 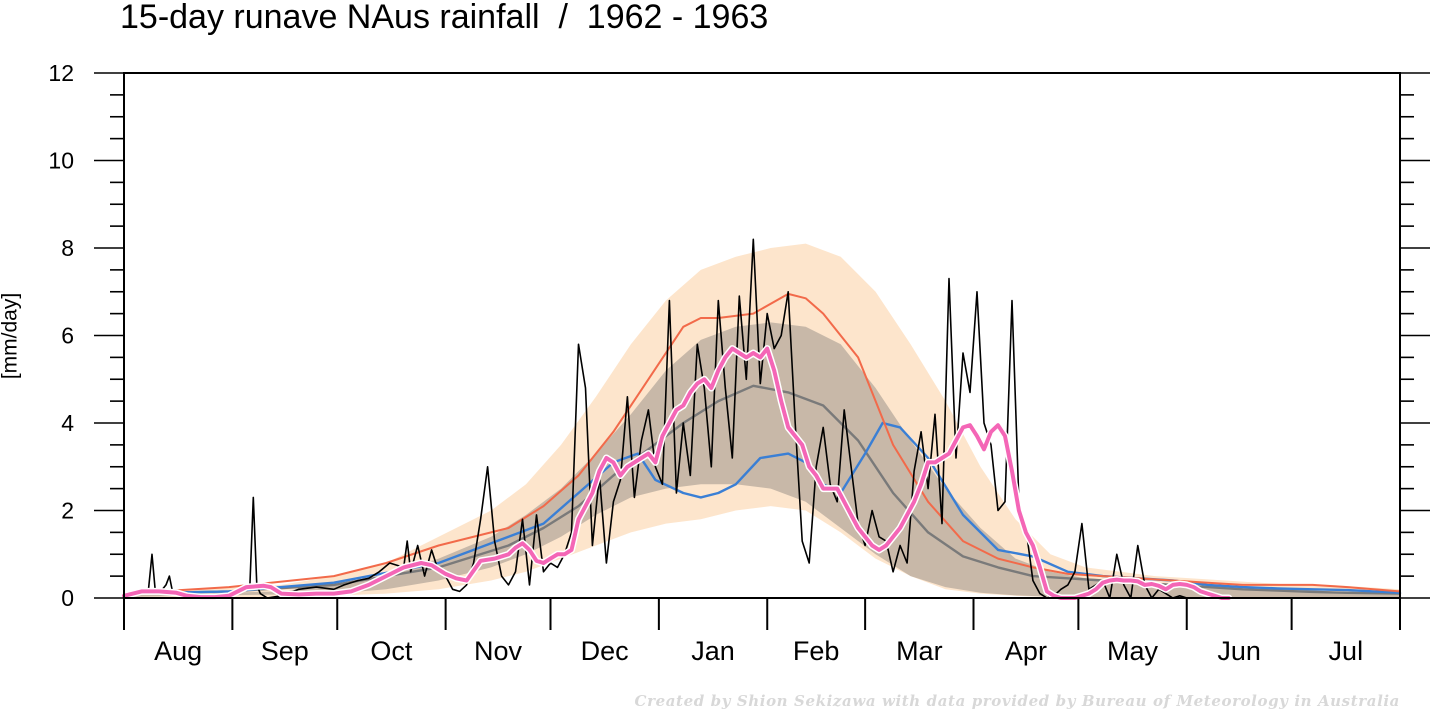 I want to click on y-tick-label: 8, so click(x=67, y=248).